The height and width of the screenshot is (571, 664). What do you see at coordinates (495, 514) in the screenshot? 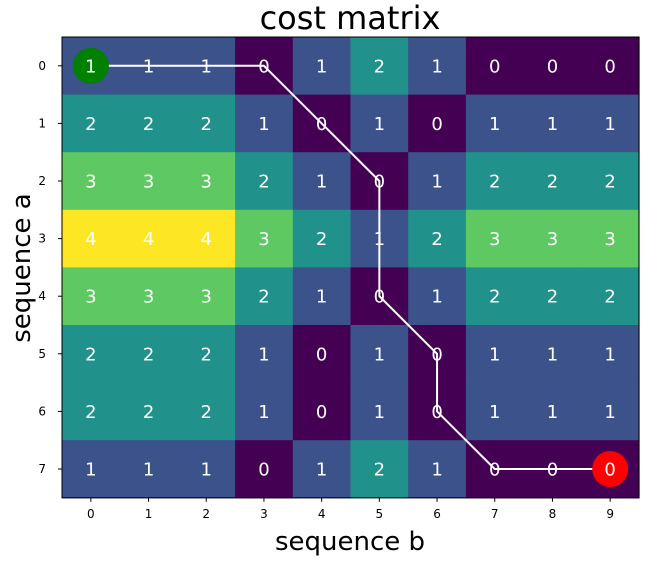
I see `x-tick-label: 7` at bounding box center [495, 514].